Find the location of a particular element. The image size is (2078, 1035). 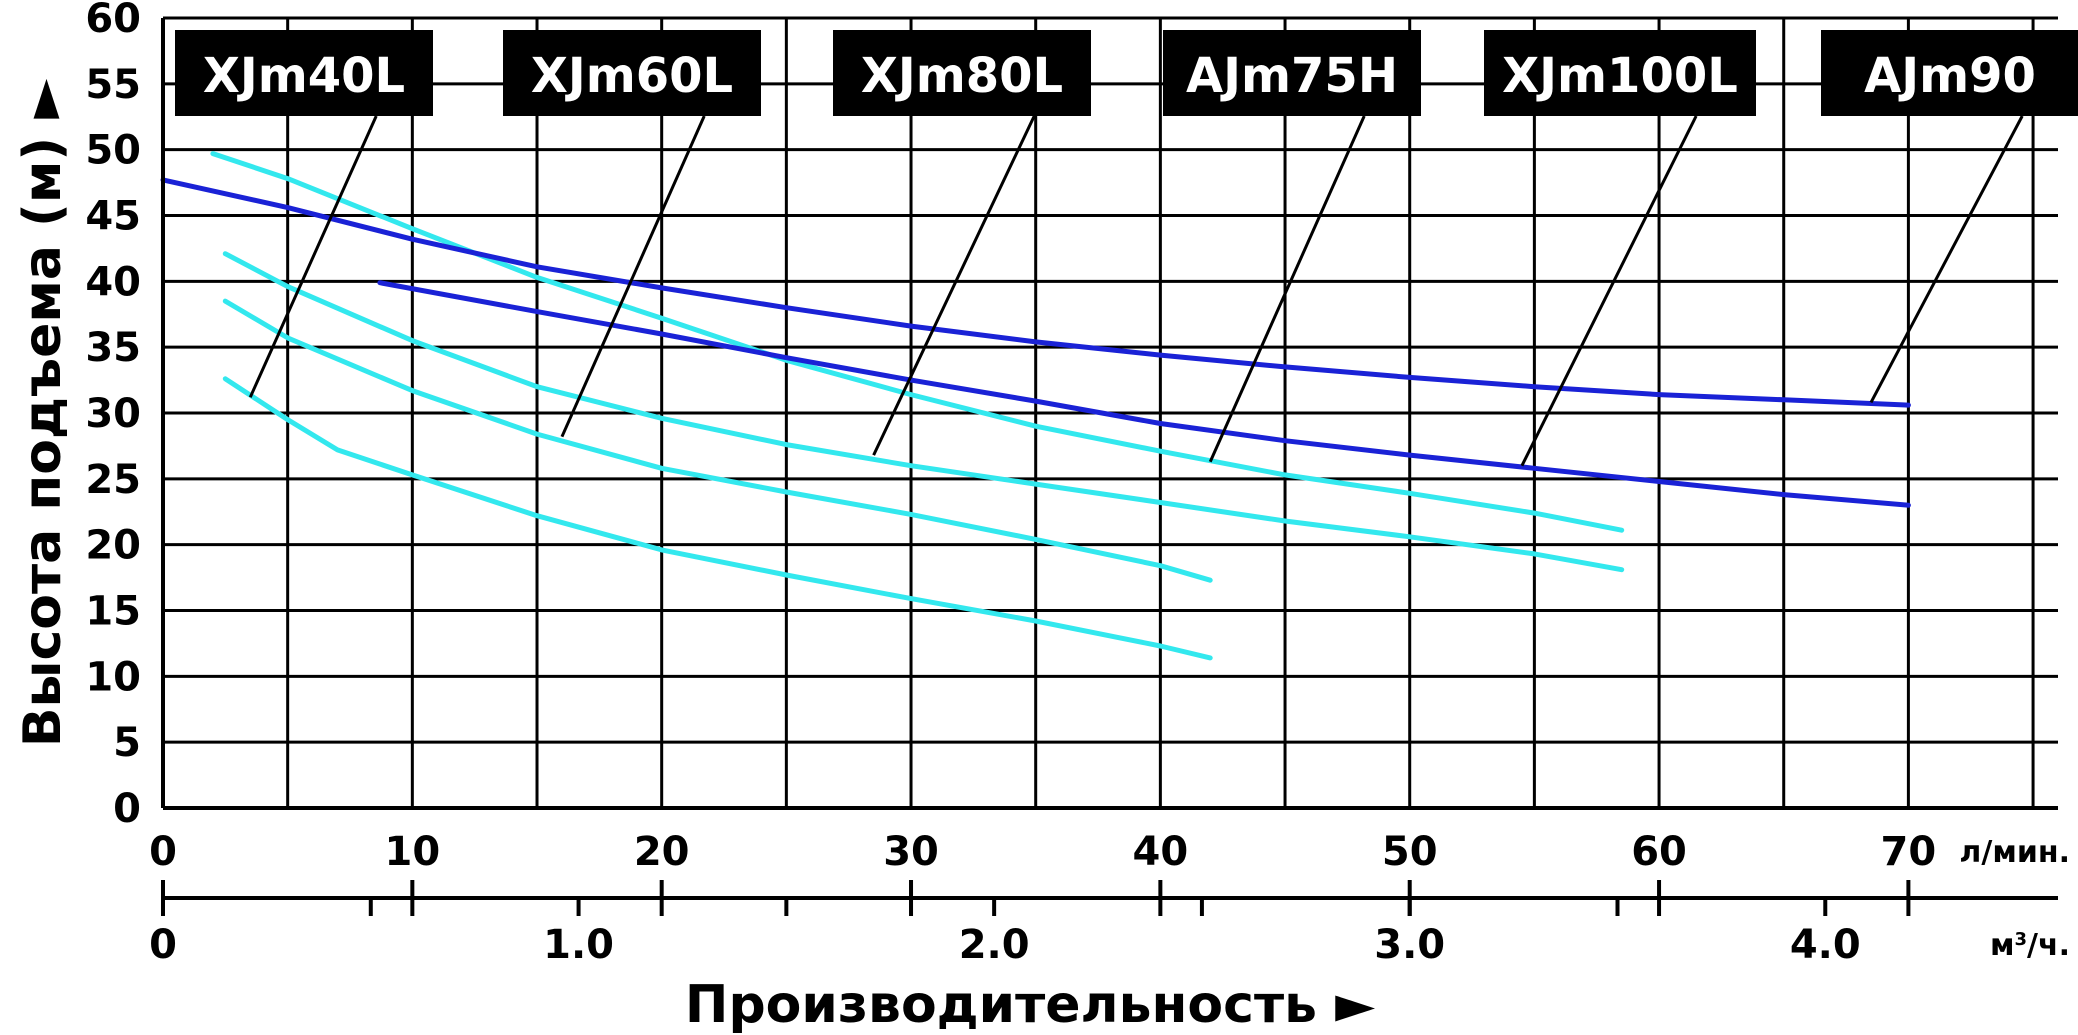

label-box-xjm40l is located at coordinates (304, 73).